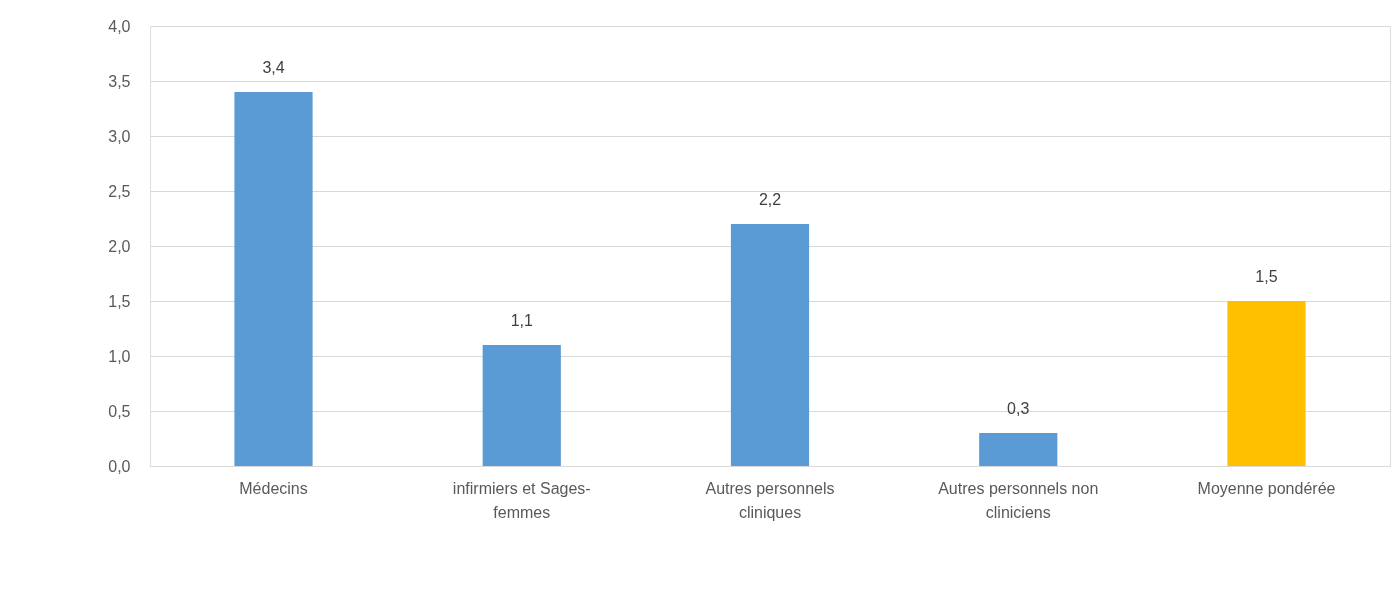 Image resolution: width=1392 pixels, height=596 pixels. What do you see at coordinates (119, 246) in the screenshot?
I see `y-tick-label: 2,0` at bounding box center [119, 246].